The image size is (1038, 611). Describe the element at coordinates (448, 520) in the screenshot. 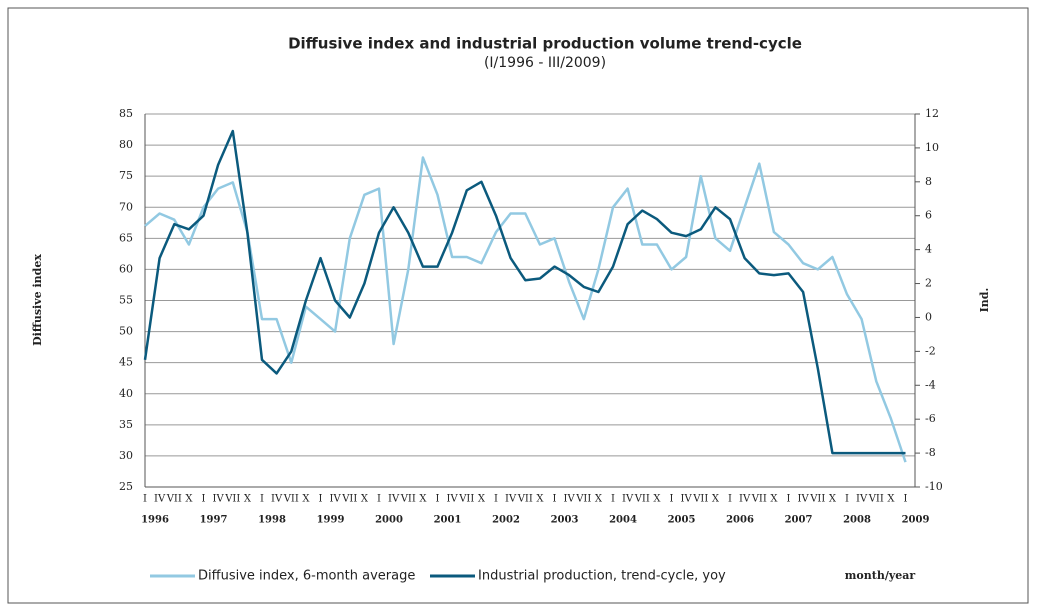

I see `year-label: 2001` at that location.